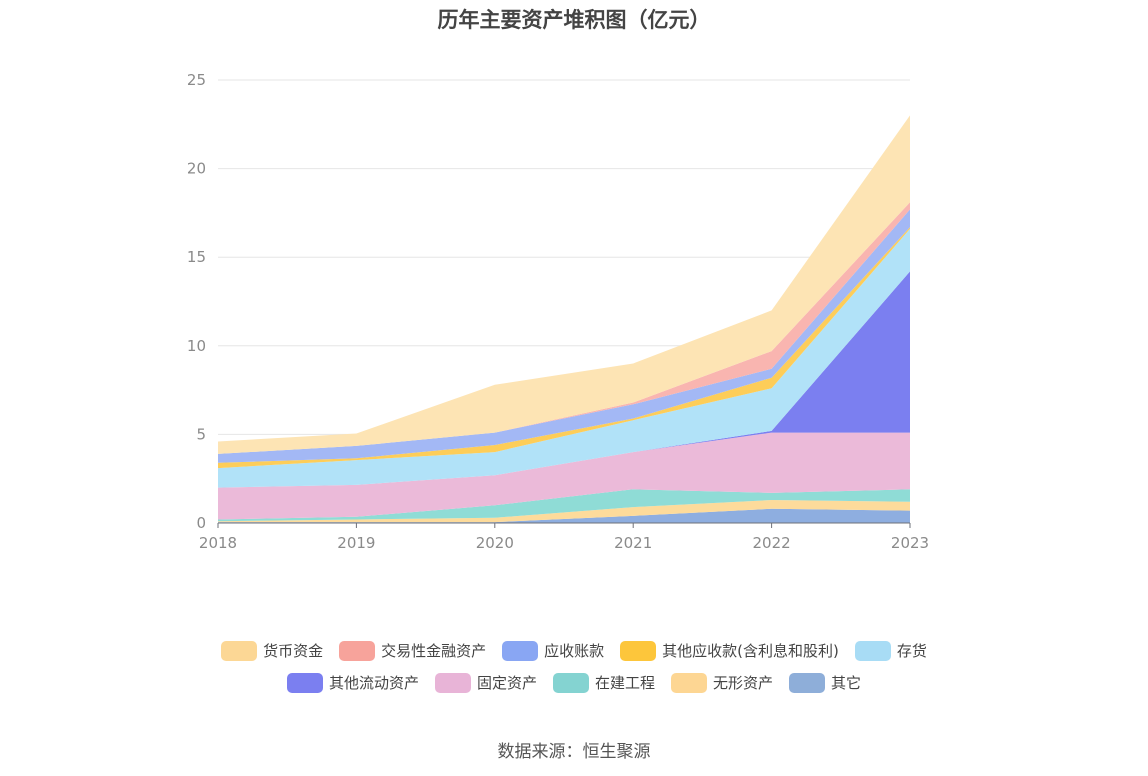  I want to click on legend-item-intangible: 无形资产, so click(722, 682).